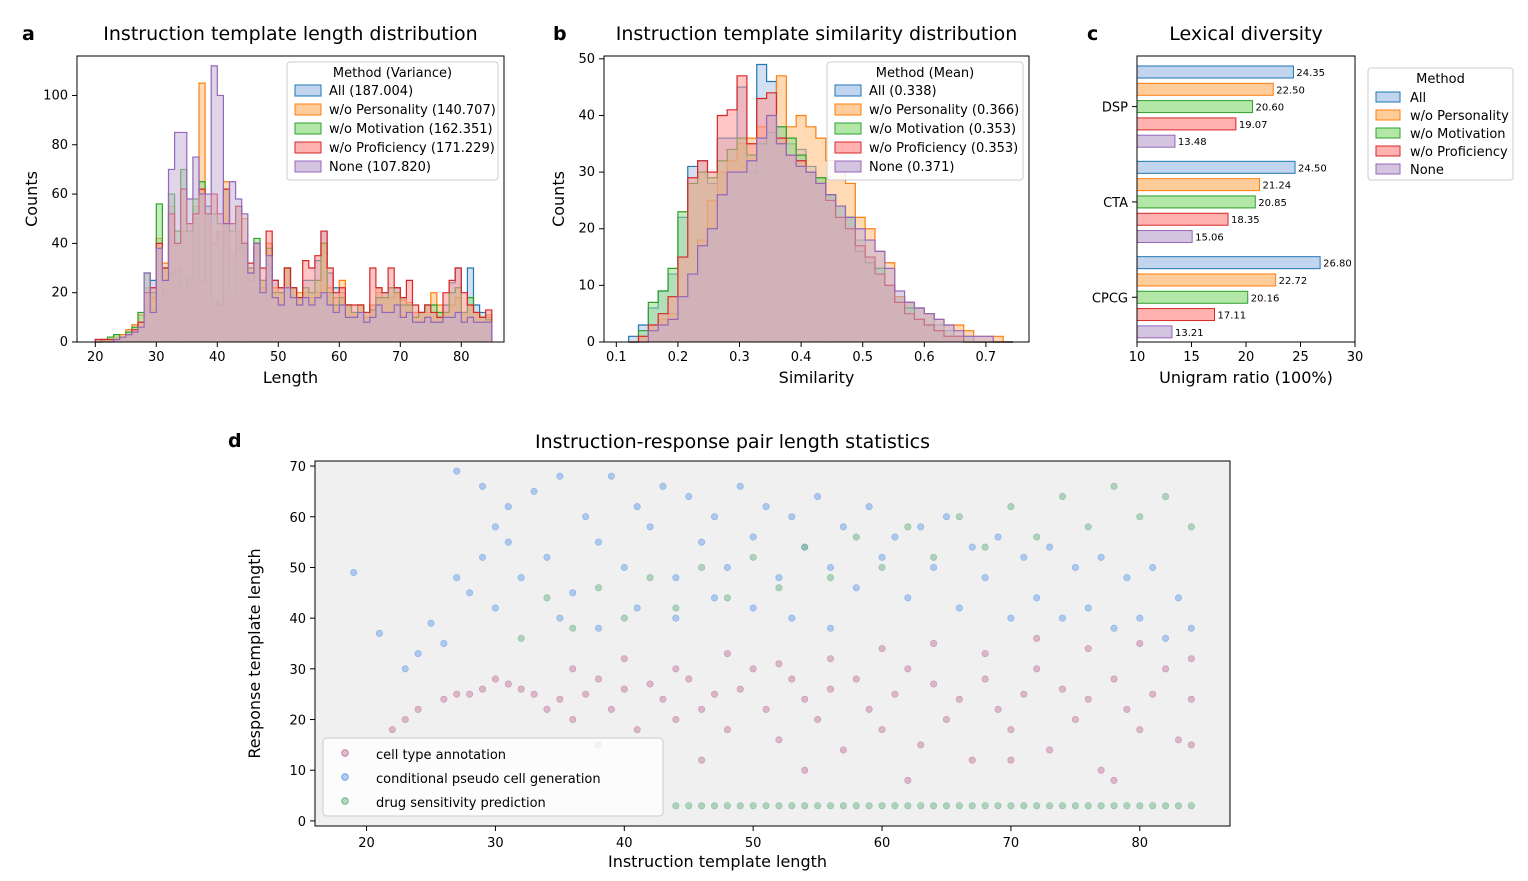  What do you see at coordinates (1418, 98) in the screenshot?
I see `legend-label: All` at bounding box center [1418, 98].